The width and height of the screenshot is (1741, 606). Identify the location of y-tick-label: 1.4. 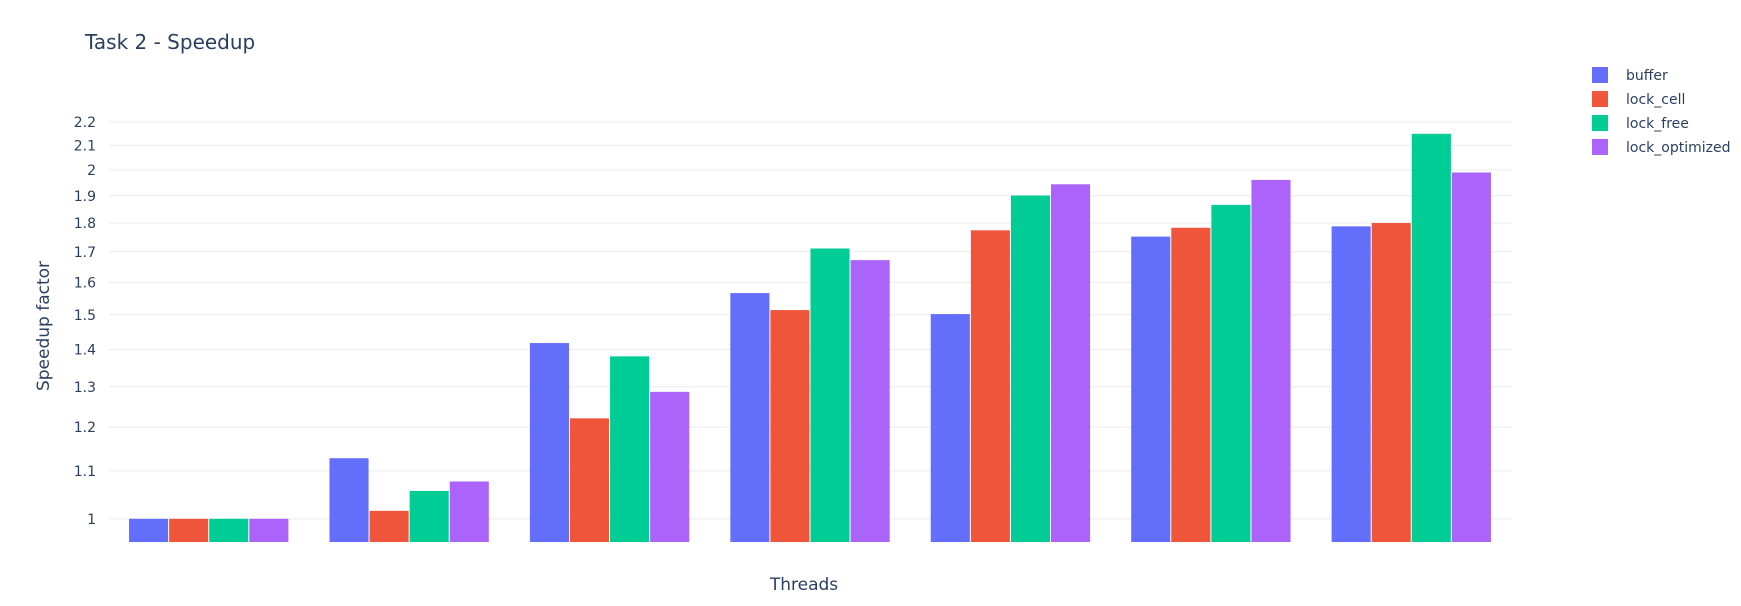
(85, 350).